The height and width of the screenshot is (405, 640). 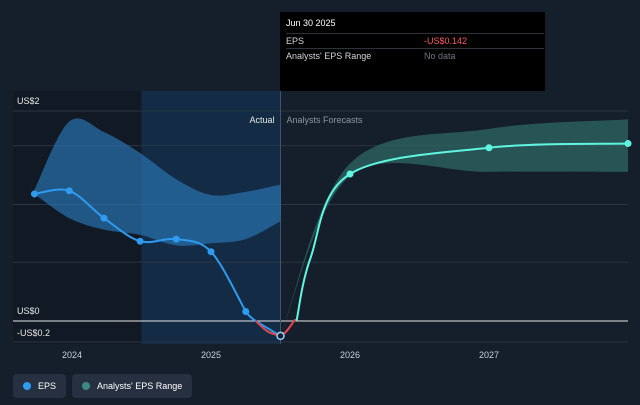 I want to click on legend-eps-label: EPS, so click(x=47, y=386).